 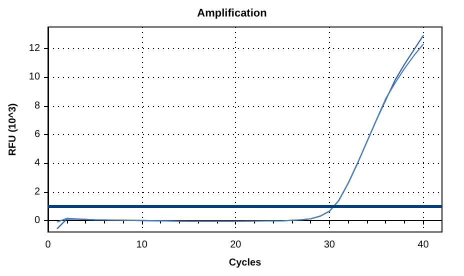 I want to click on x-axis-title: Cycles, so click(x=245, y=263).